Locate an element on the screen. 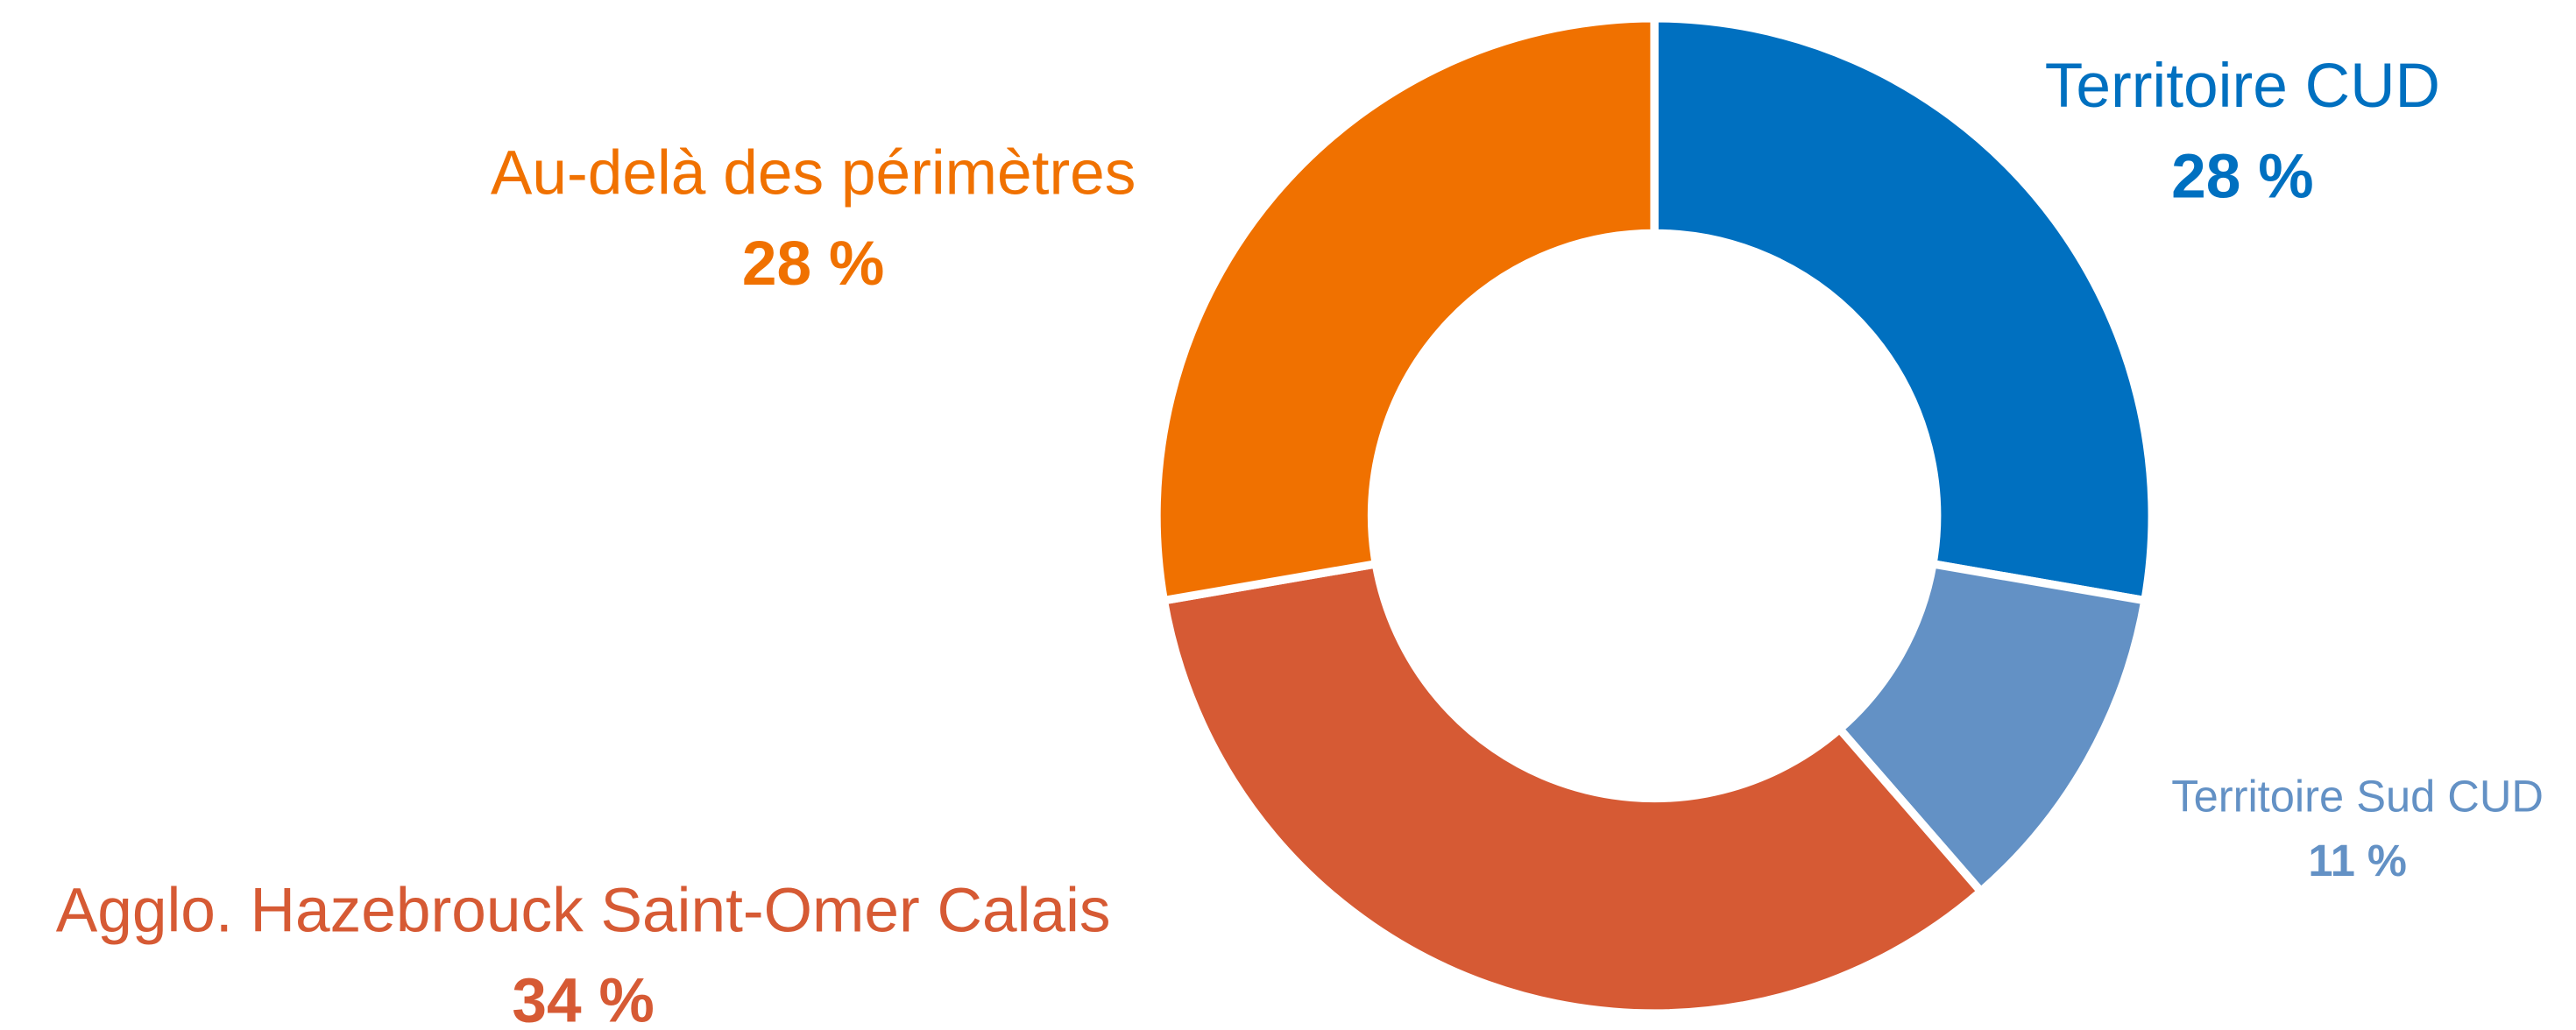 This screenshot has width=2576, height=1030. value-label: 34 % is located at coordinates (583, 998).